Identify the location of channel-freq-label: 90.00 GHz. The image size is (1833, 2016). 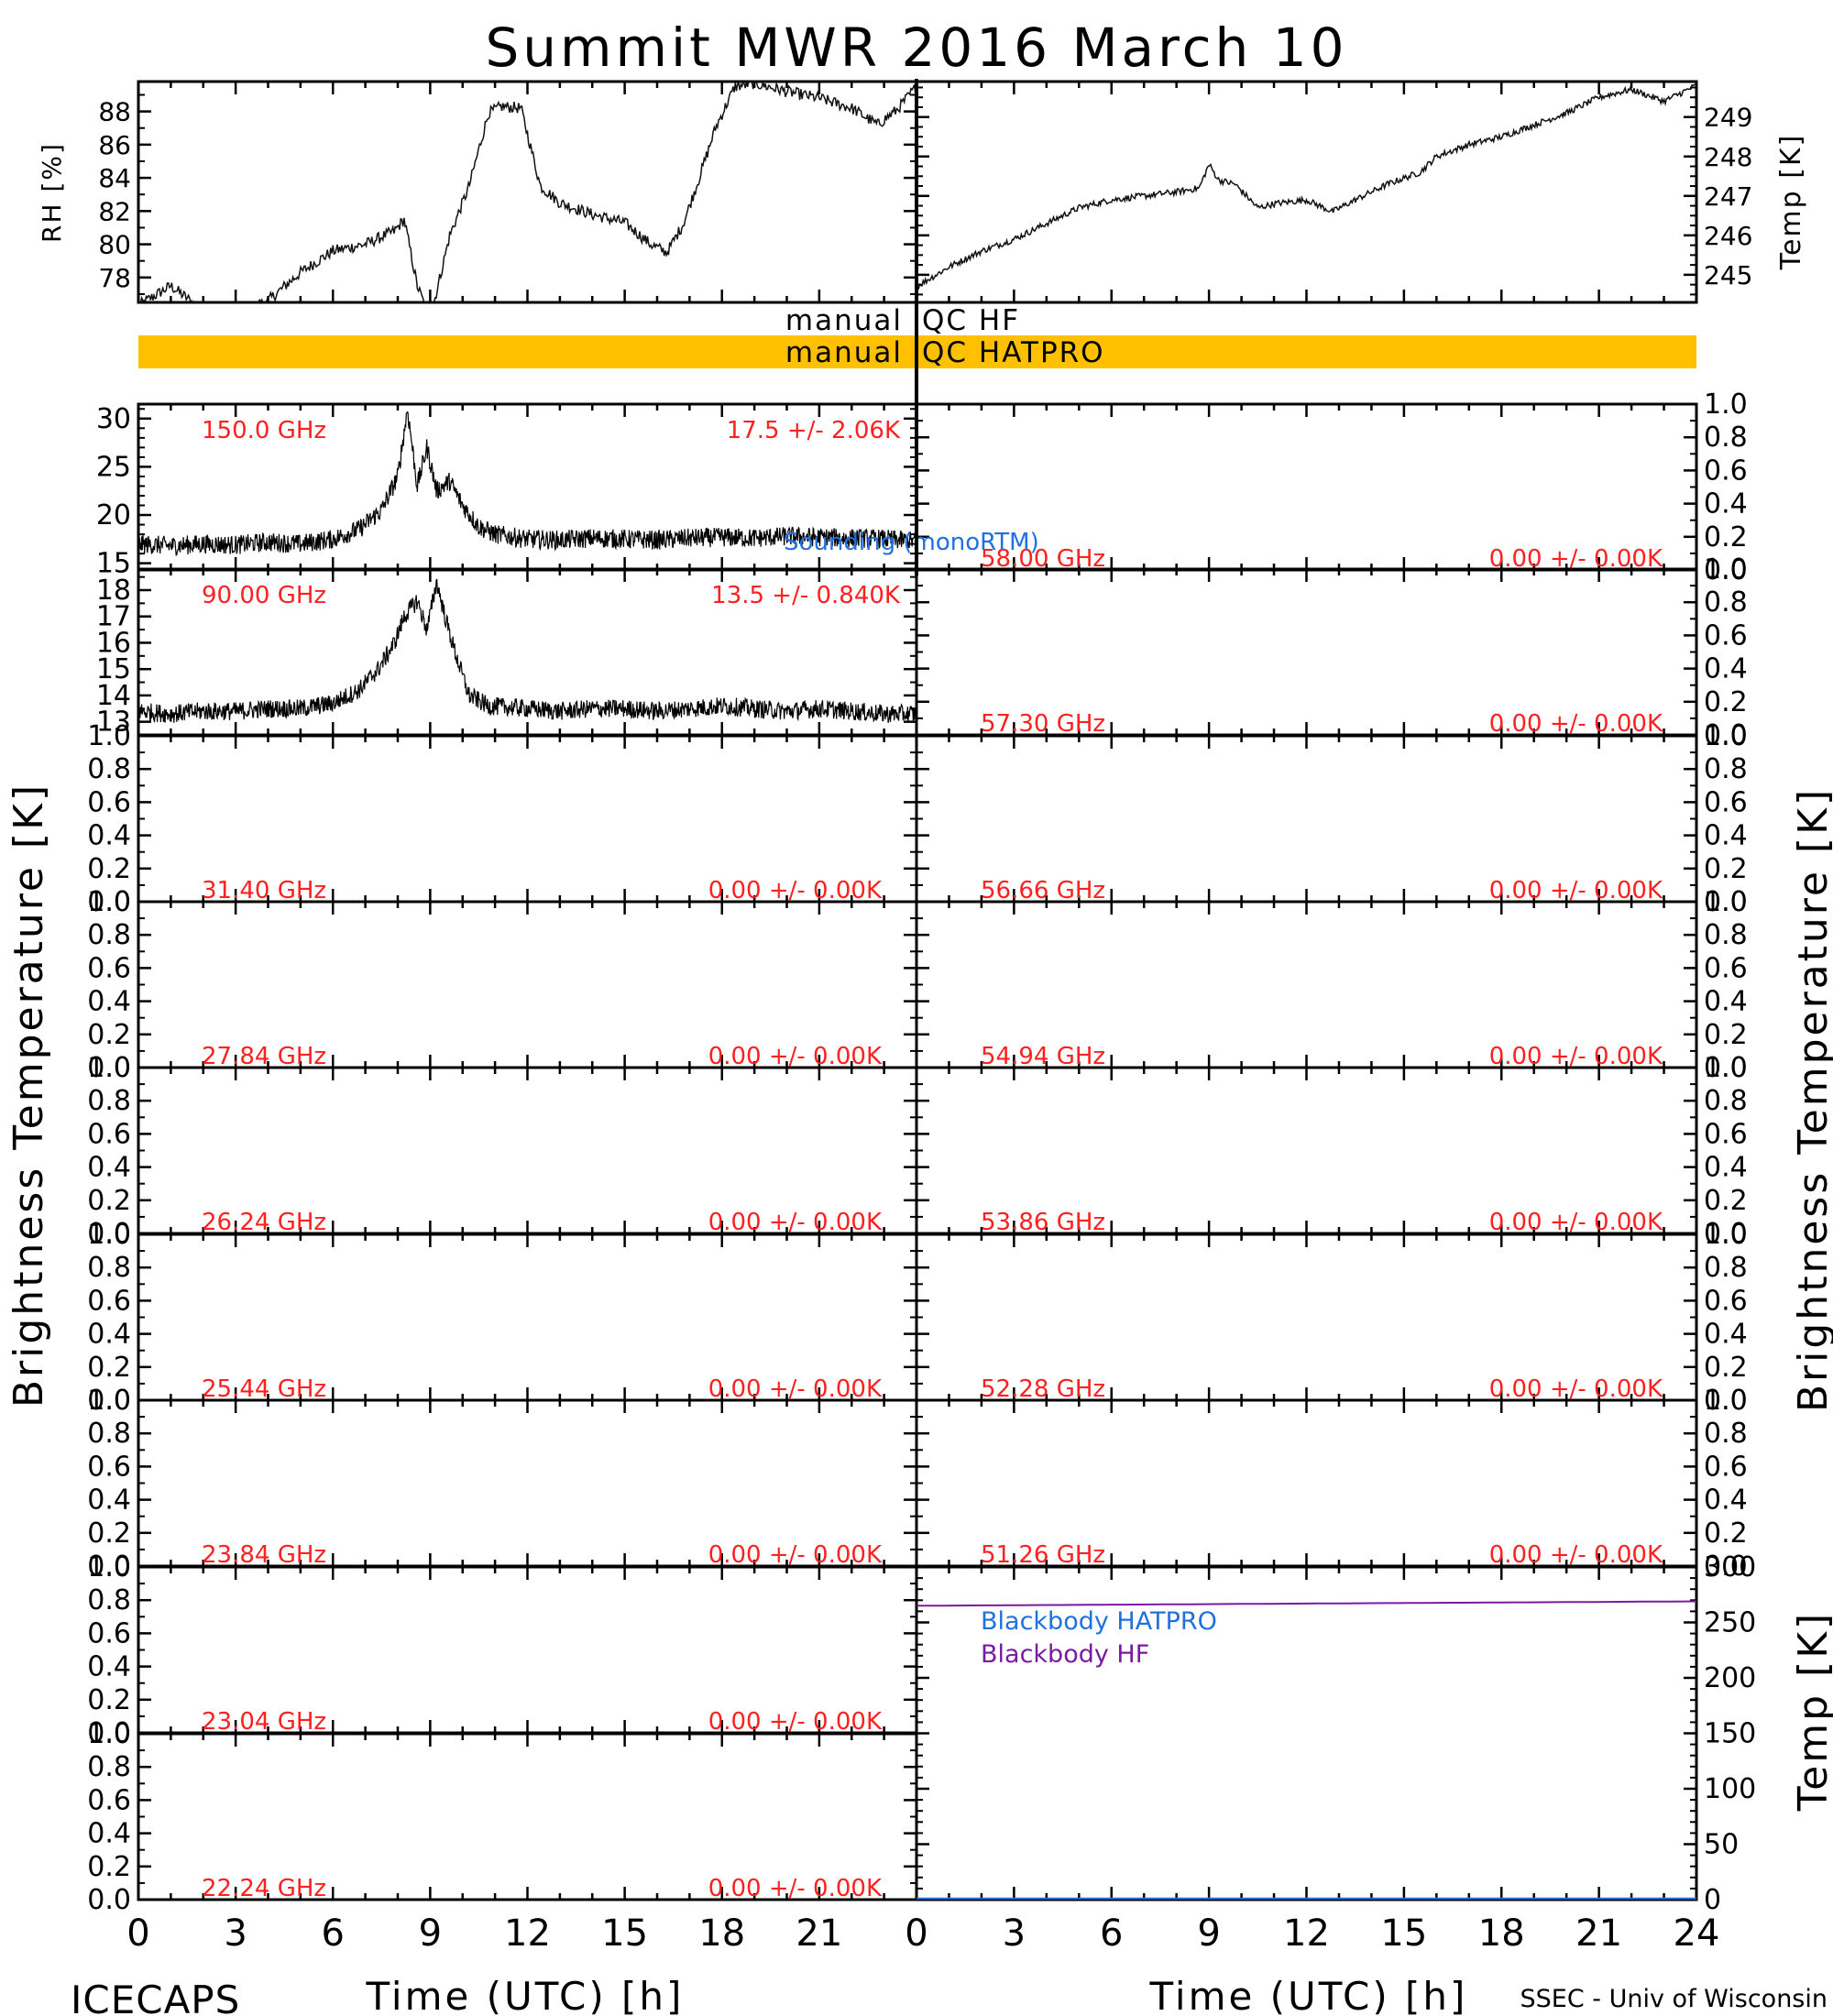
(264, 595).